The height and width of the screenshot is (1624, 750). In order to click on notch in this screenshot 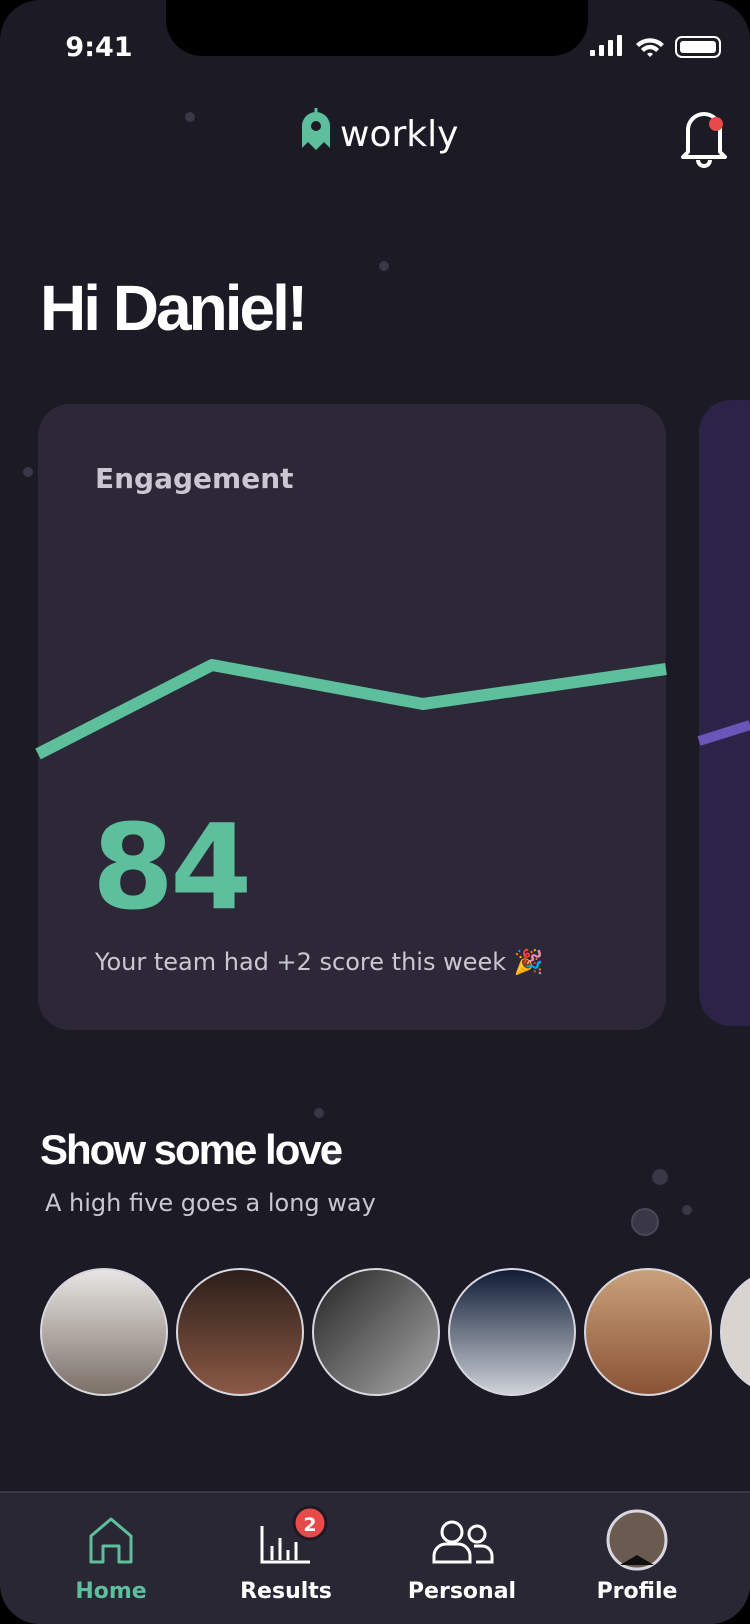, I will do `click(377, 28)`.